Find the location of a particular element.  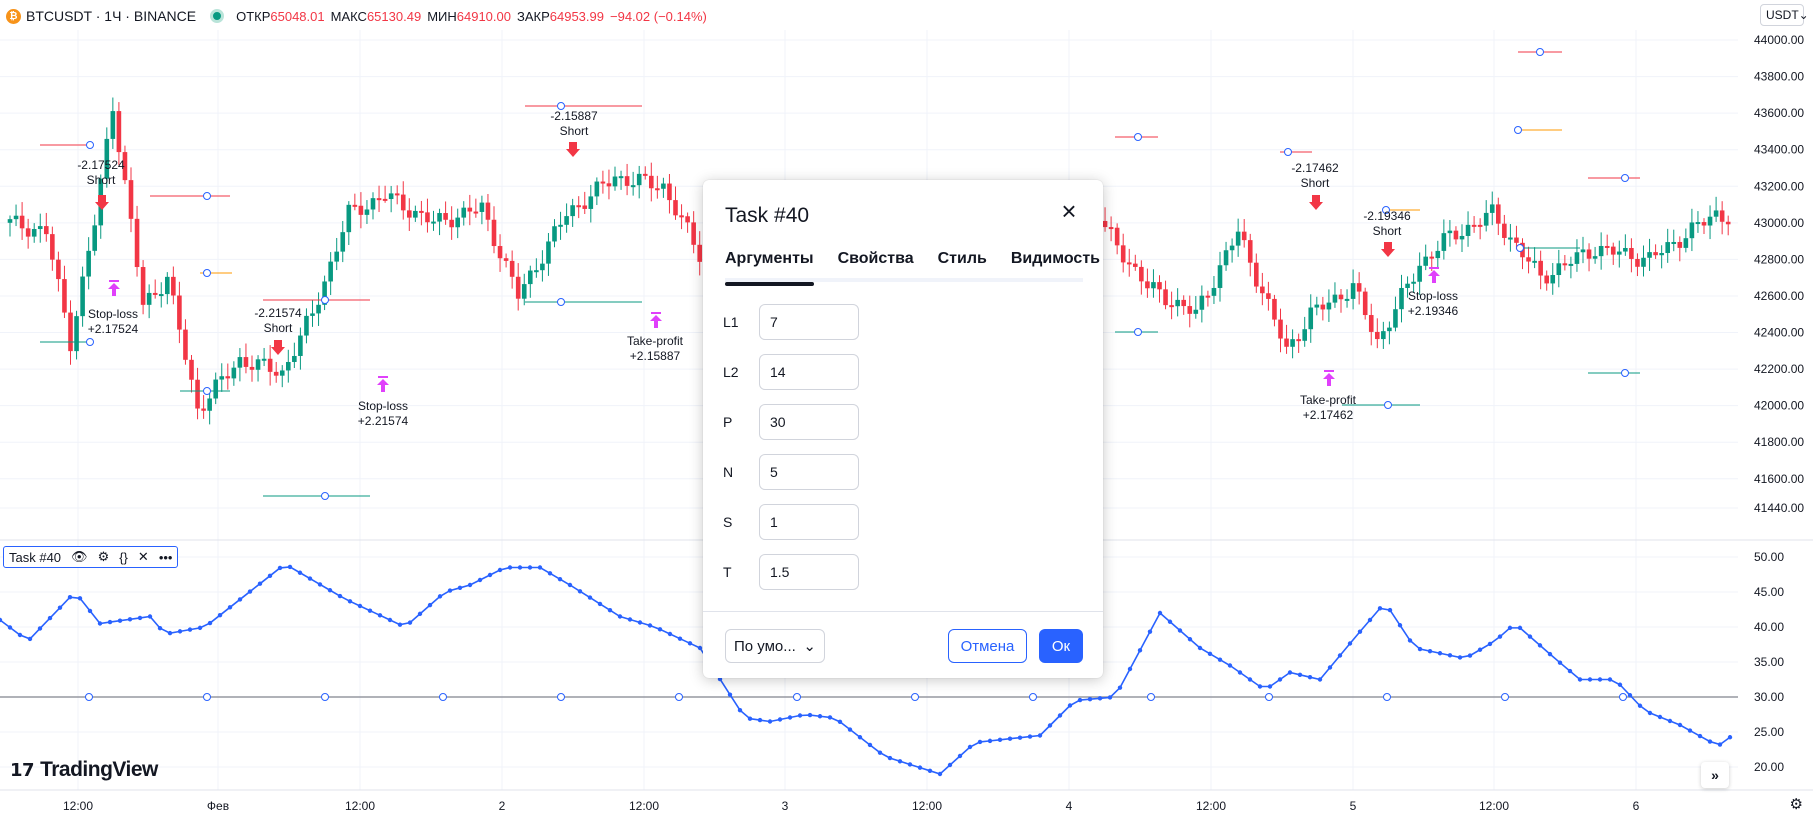

field-label-n: N is located at coordinates (728, 472).